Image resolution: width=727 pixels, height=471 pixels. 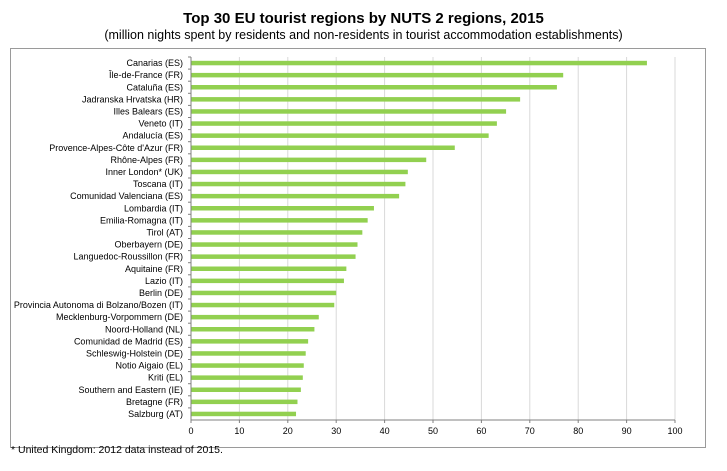 What do you see at coordinates (126, 196) in the screenshot?
I see `category-label: Comunidad Valenciana (ES)` at bounding box center [126, 196].